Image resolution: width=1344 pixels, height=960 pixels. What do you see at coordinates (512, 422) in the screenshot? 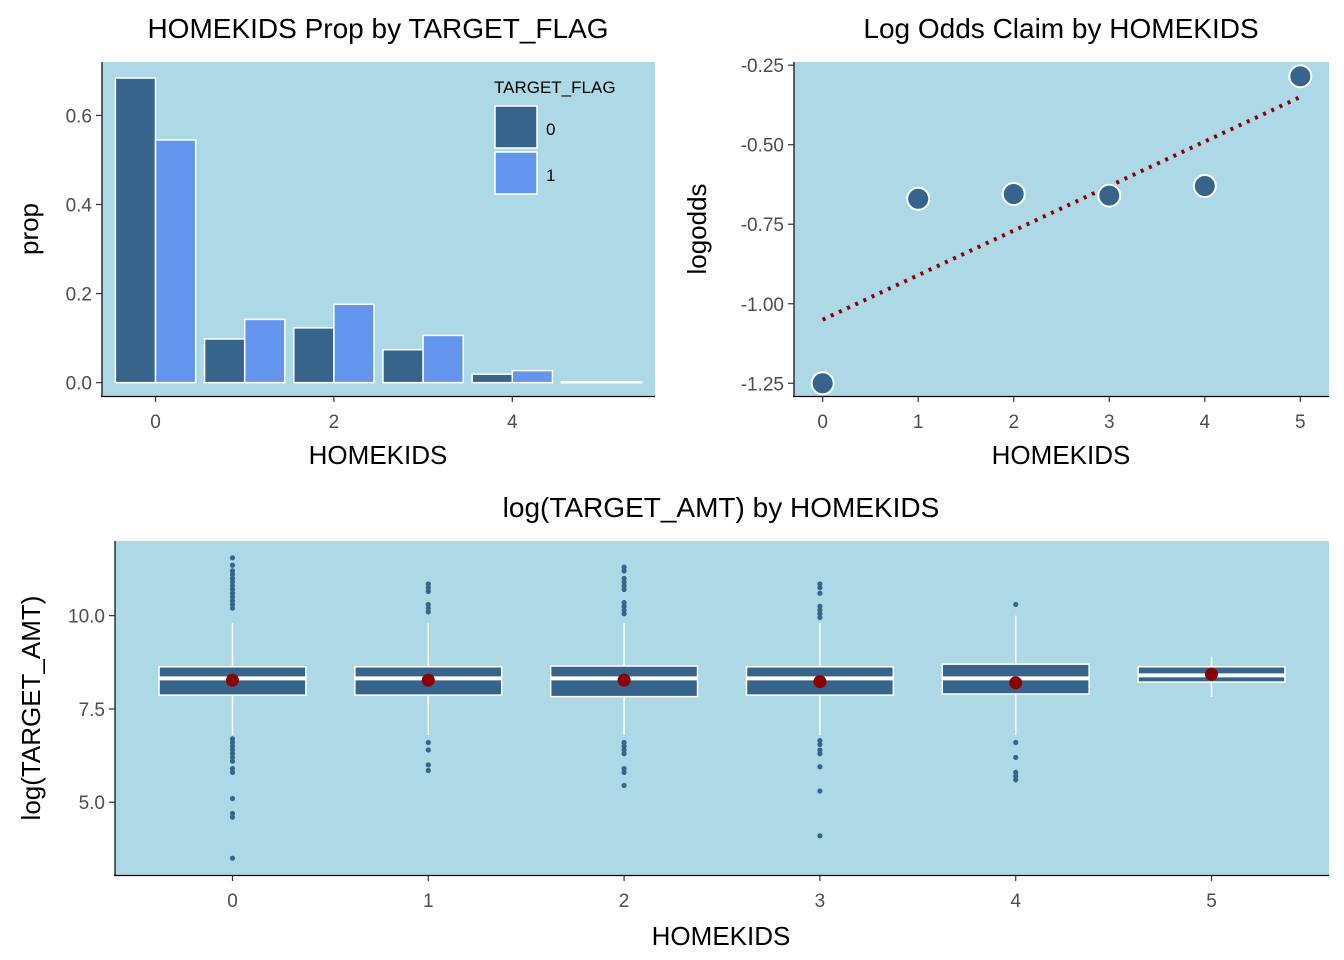
I see `bar-chart-x-tick-label: 4` at bounding box center [512, 422].